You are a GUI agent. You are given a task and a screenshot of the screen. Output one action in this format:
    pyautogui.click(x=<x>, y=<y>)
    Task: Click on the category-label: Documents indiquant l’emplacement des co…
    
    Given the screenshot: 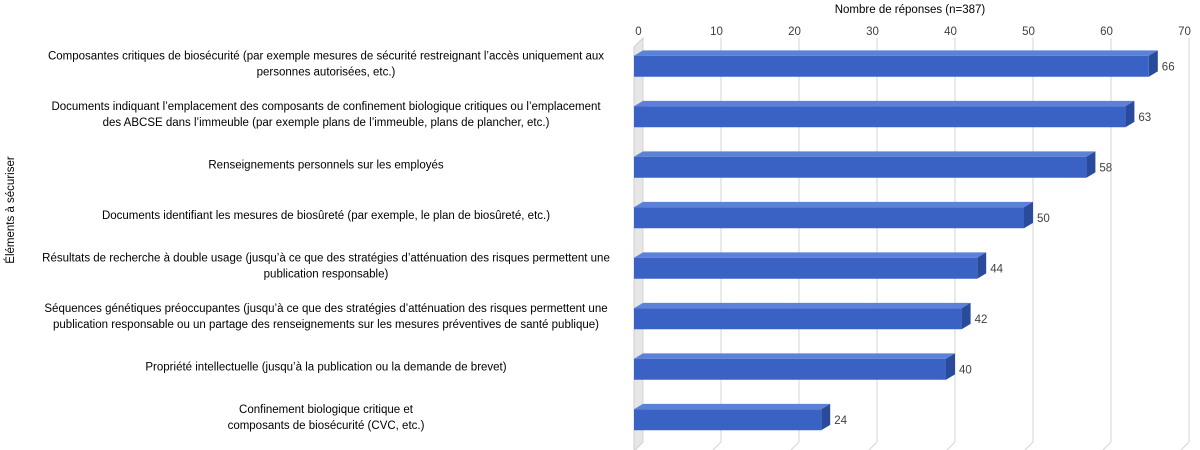 What is the action you would take?
    pyautogui.click(x=326, y=115)
    